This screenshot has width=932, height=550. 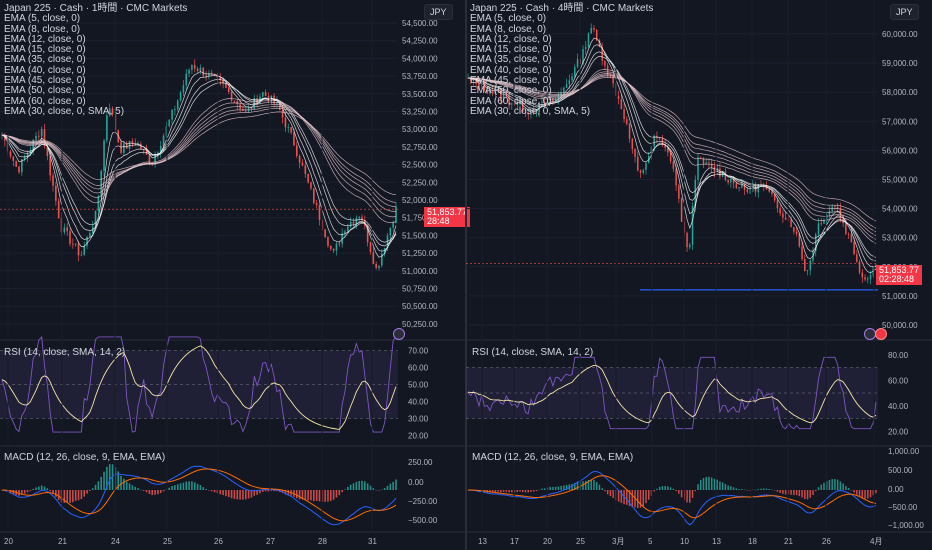 I want to click on price-tick-label: 52,750.00, so click(x=420, y=147).